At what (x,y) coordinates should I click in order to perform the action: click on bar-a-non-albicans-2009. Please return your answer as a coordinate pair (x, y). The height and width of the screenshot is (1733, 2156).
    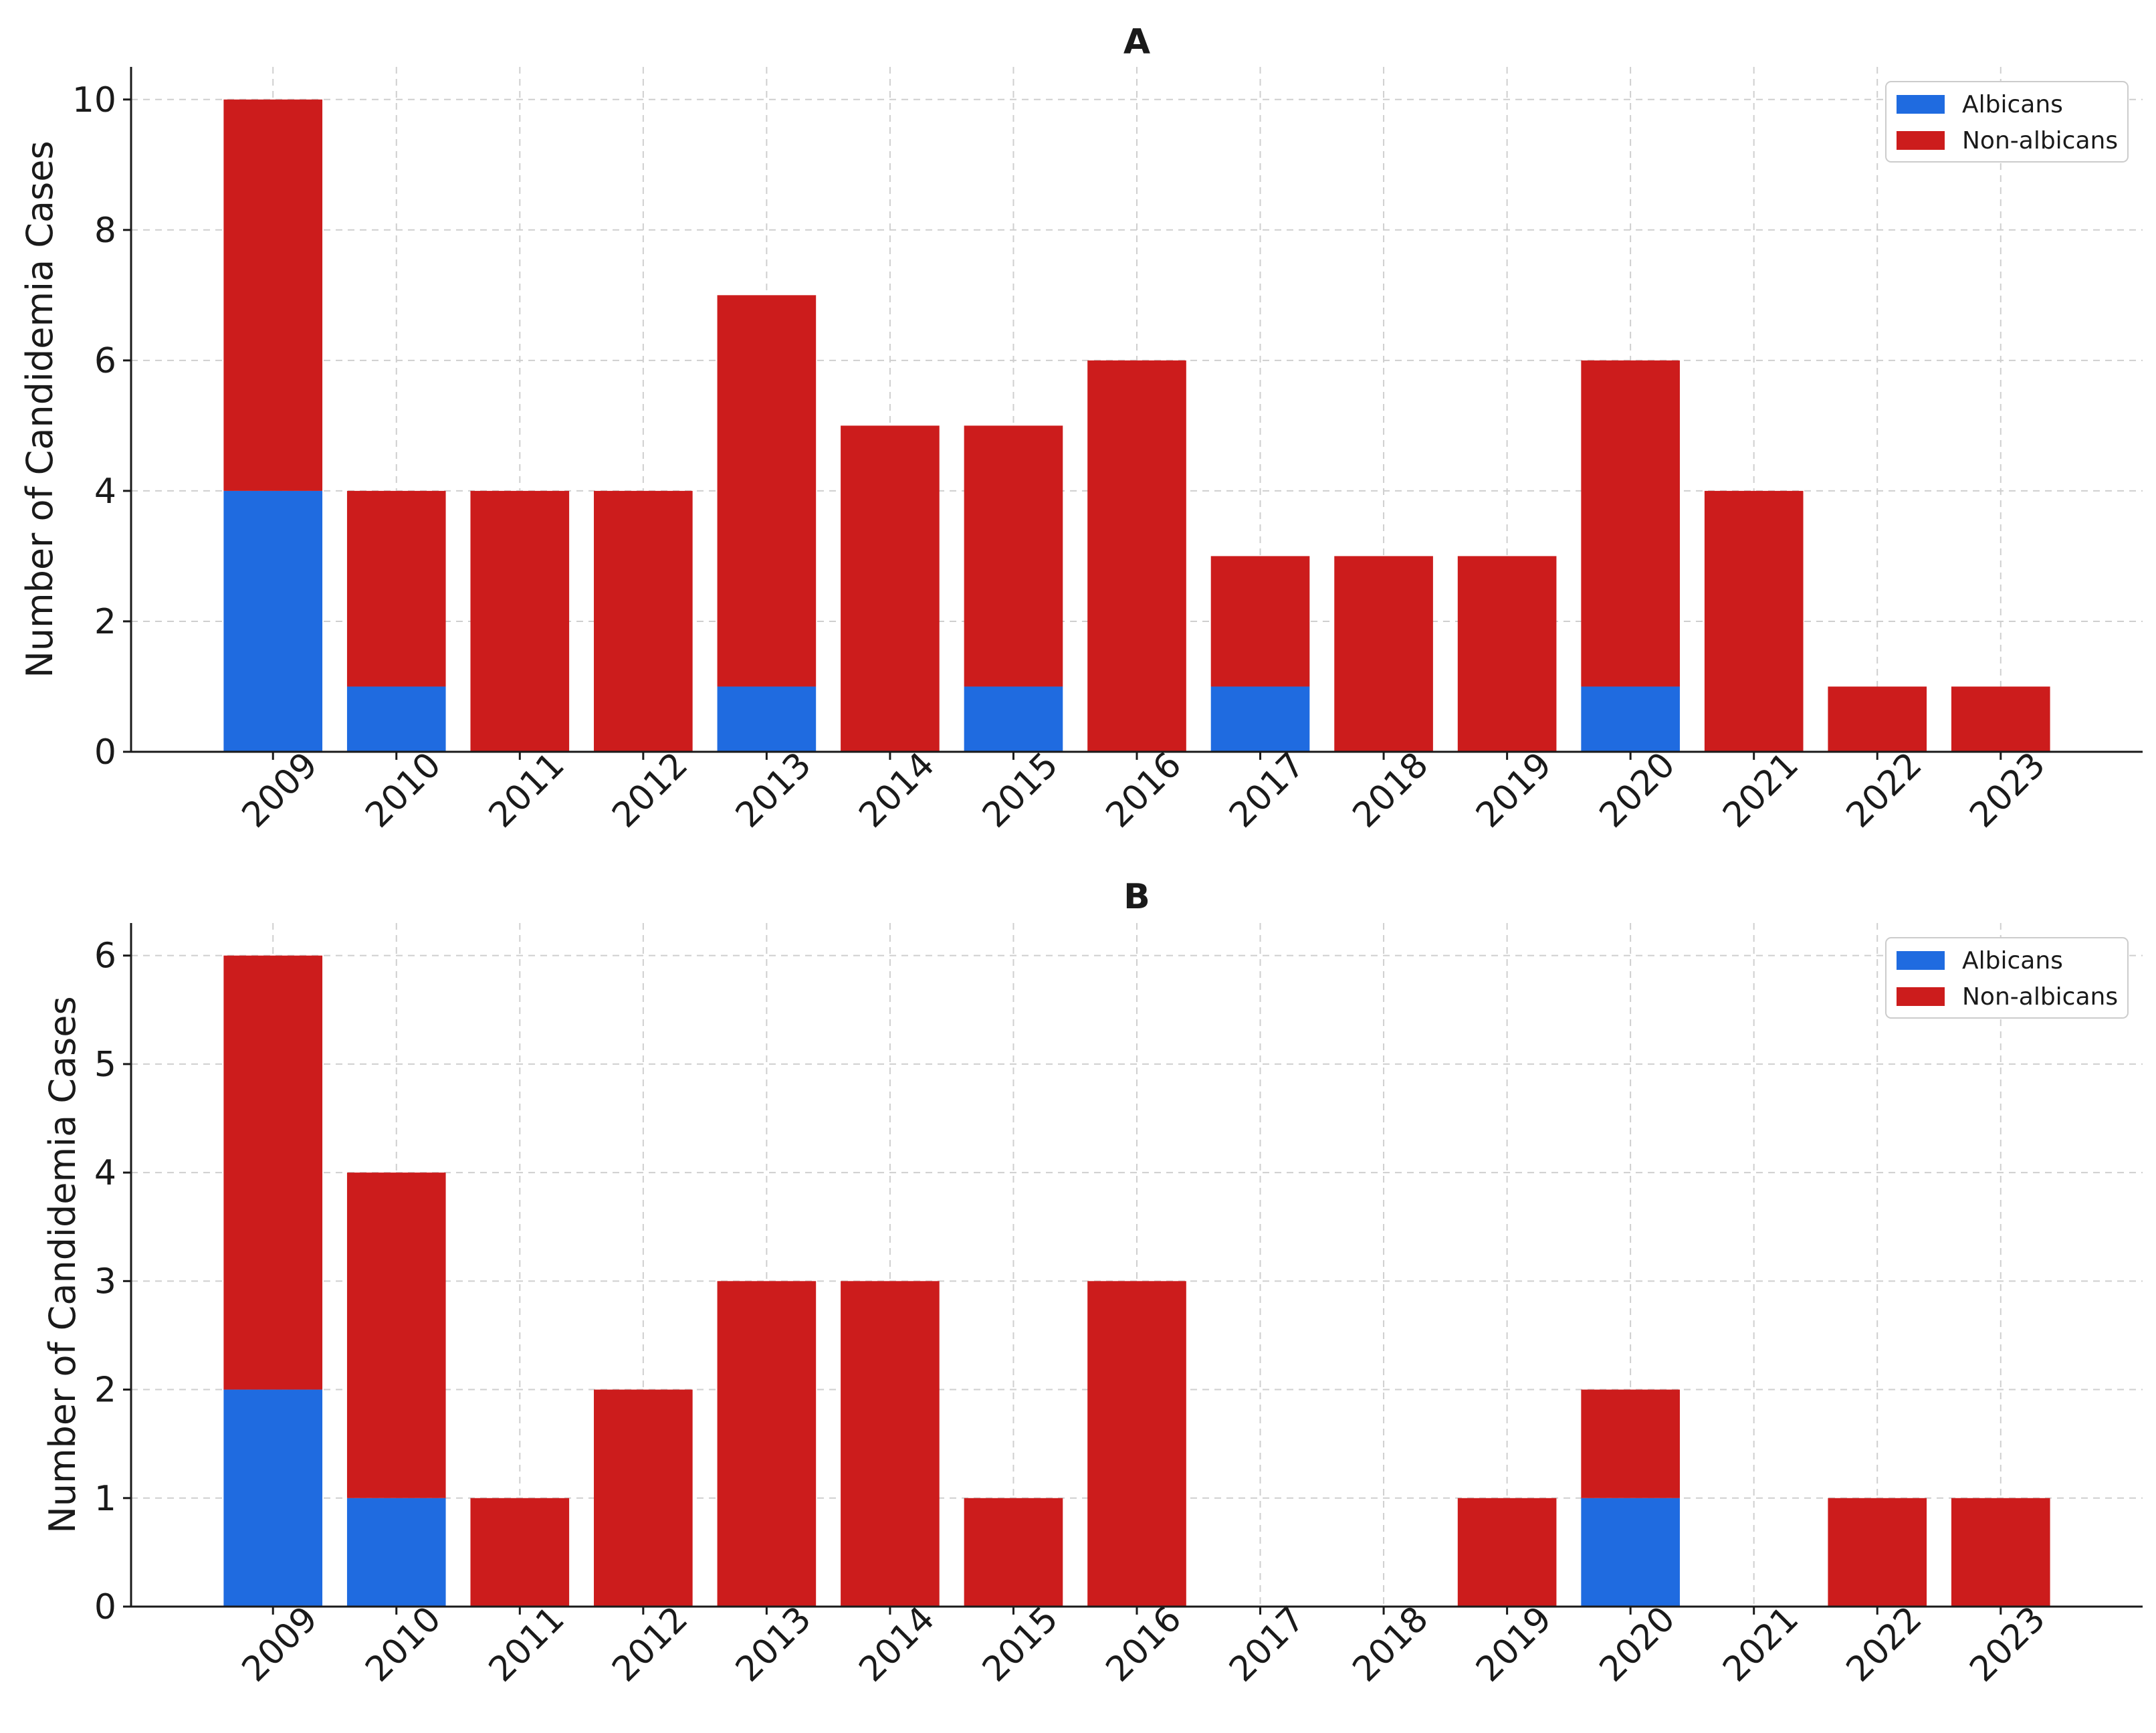
    Looking at the image, I should click on (273, 295).